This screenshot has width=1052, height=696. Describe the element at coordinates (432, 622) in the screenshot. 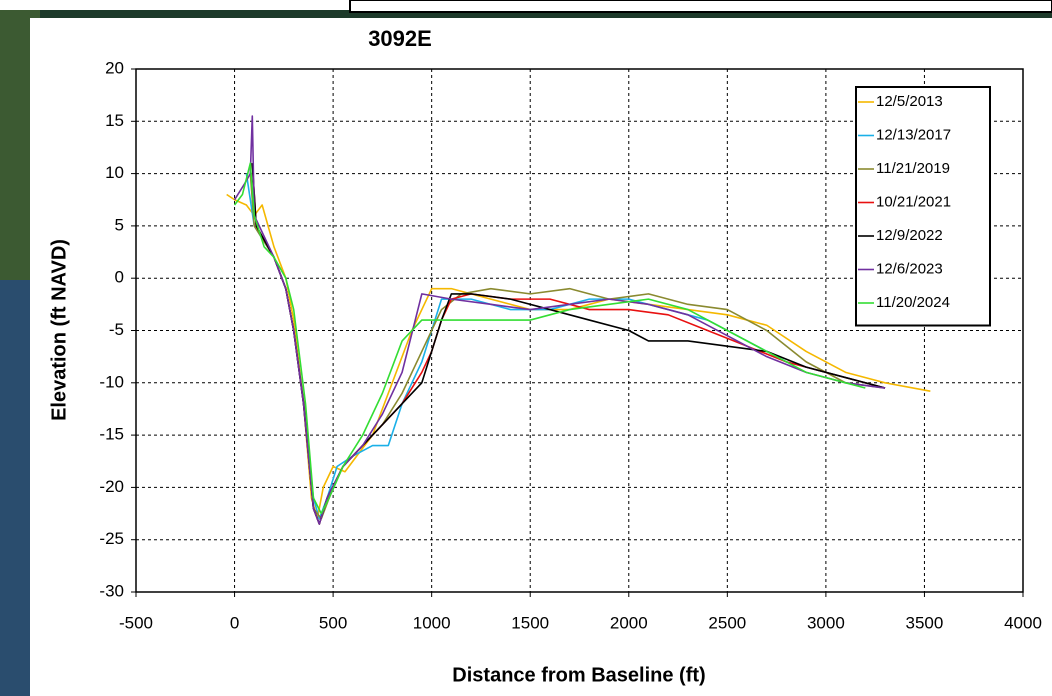

I see `x-tick-label: 1000` at that location.